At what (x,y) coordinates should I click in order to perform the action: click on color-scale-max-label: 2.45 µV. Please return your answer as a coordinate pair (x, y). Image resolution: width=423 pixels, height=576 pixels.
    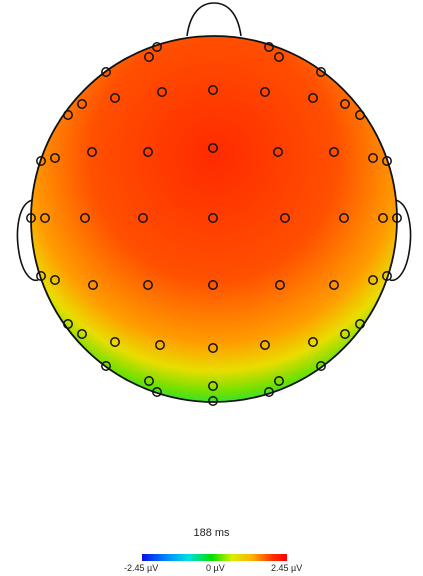
    Looking at the image, I should click on (287, 568).